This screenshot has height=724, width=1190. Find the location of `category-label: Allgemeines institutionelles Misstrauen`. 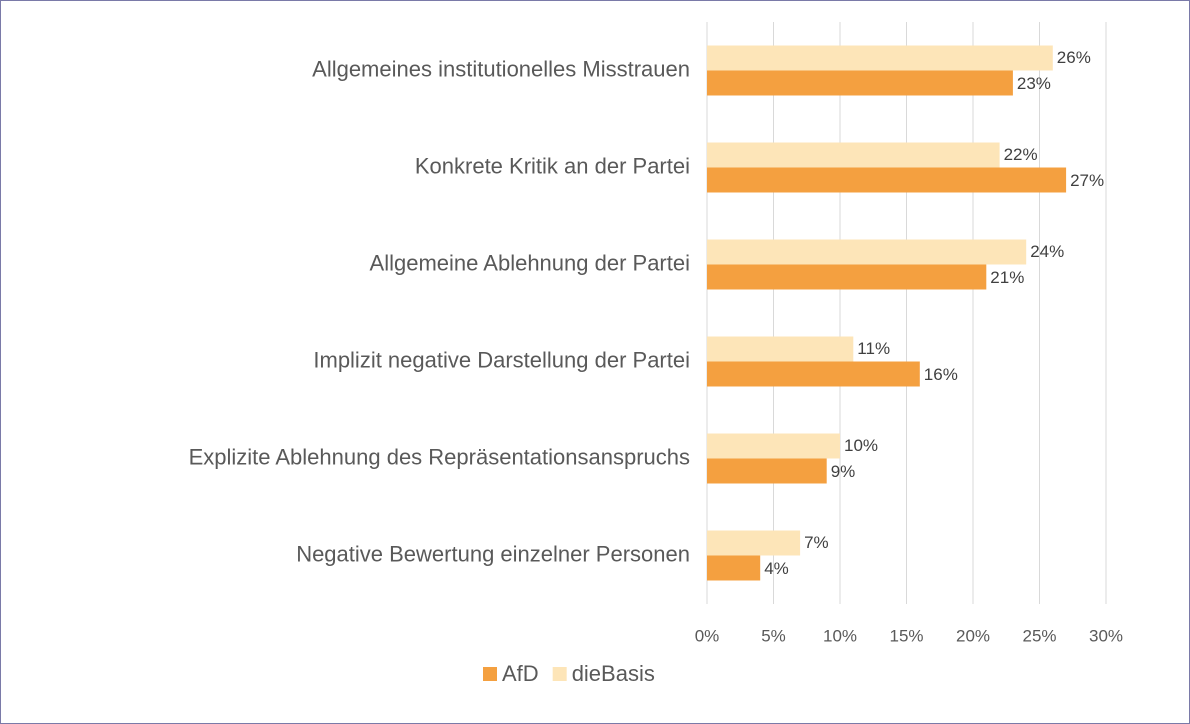

category-label: Allgemeines institutionelles Misstrauen is located at coordinates (501, 68).